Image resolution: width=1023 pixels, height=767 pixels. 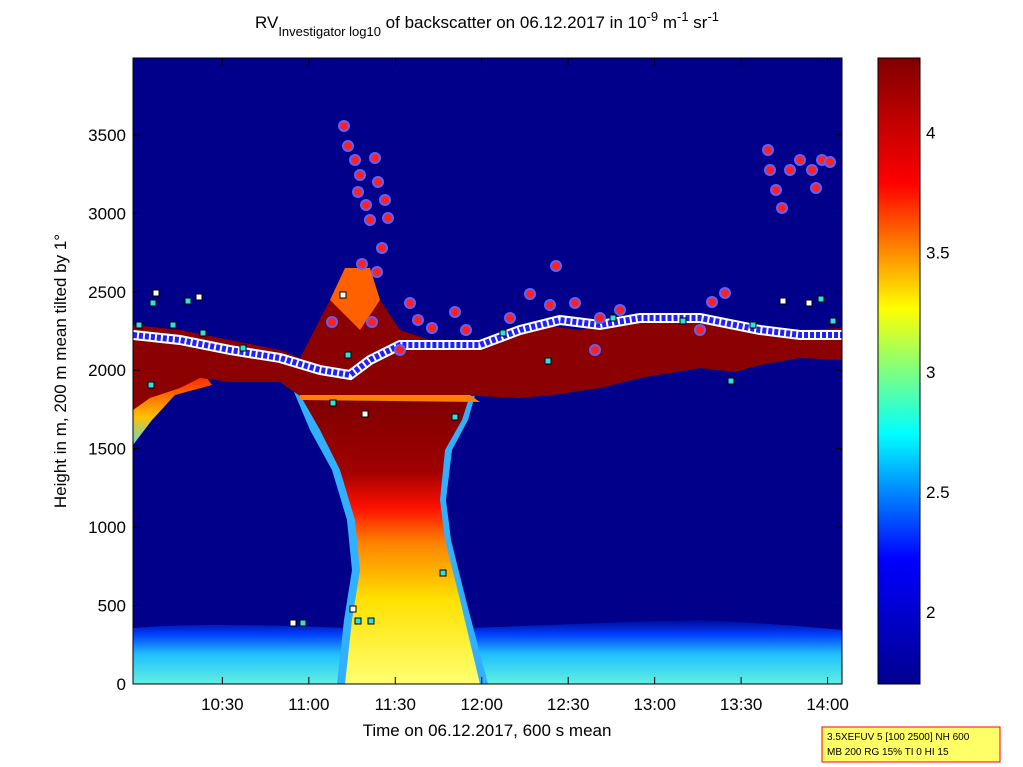 I want to click on x-axis-label: Time on 06.12.2017, 600 s mean, so click(x=487, y=730).